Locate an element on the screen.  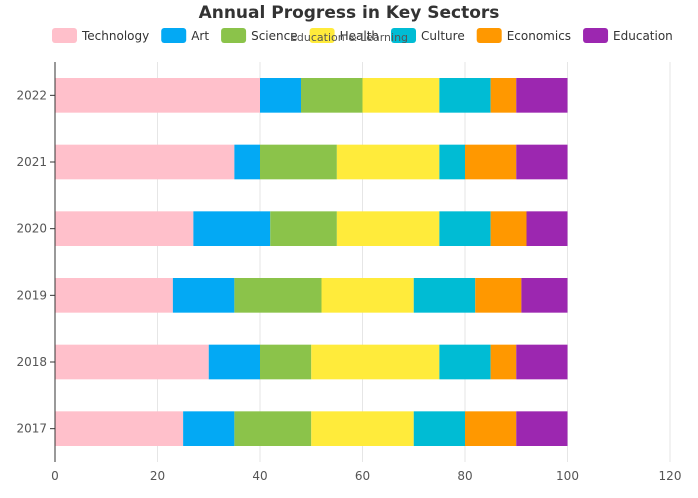
bar-segment-culture-2017 is located at coordinates (439, 428).